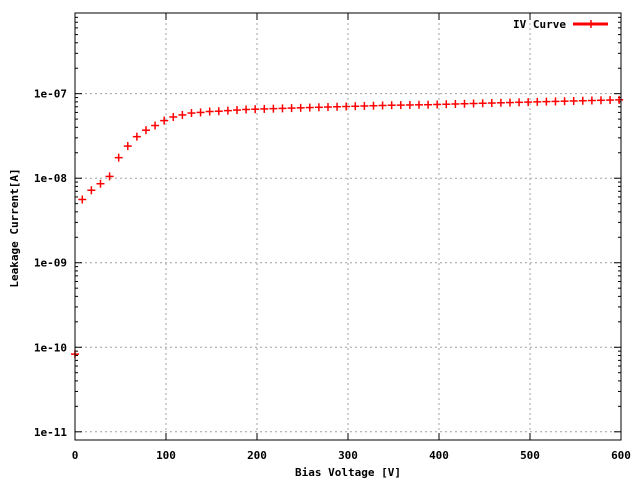 This screenshot has height=480, width=640. What do you see at coordinates (530, 455) in the screenshot?
I see `x-tick-label: 500` at bounding box center [530, 455].